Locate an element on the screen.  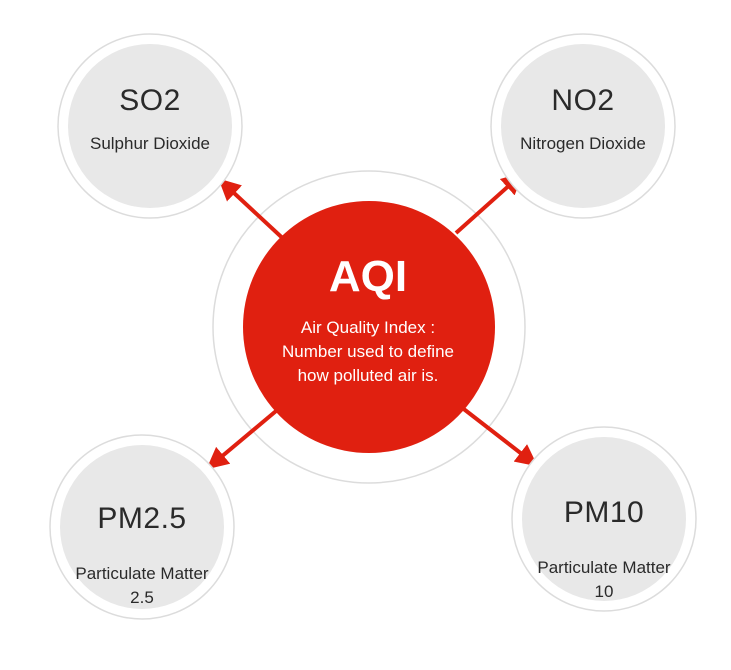
so2-title: SO2 is located at coordinates (150, 100).